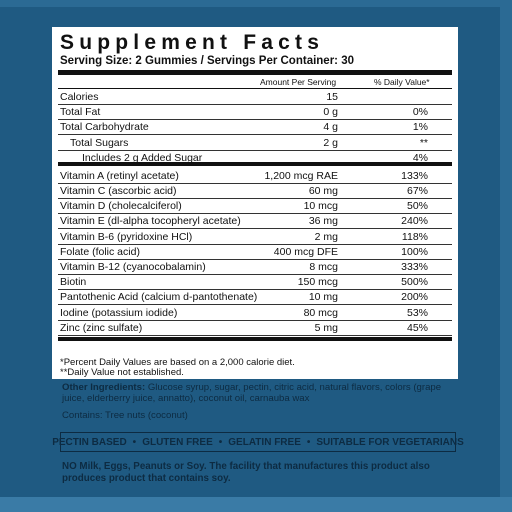  What do you see at coordinates (255, 252) in the screenshot?
I see `nutrient-row: Folate (folic acid) 400 mcg DFE 100%` at bounding box center [255, 252].